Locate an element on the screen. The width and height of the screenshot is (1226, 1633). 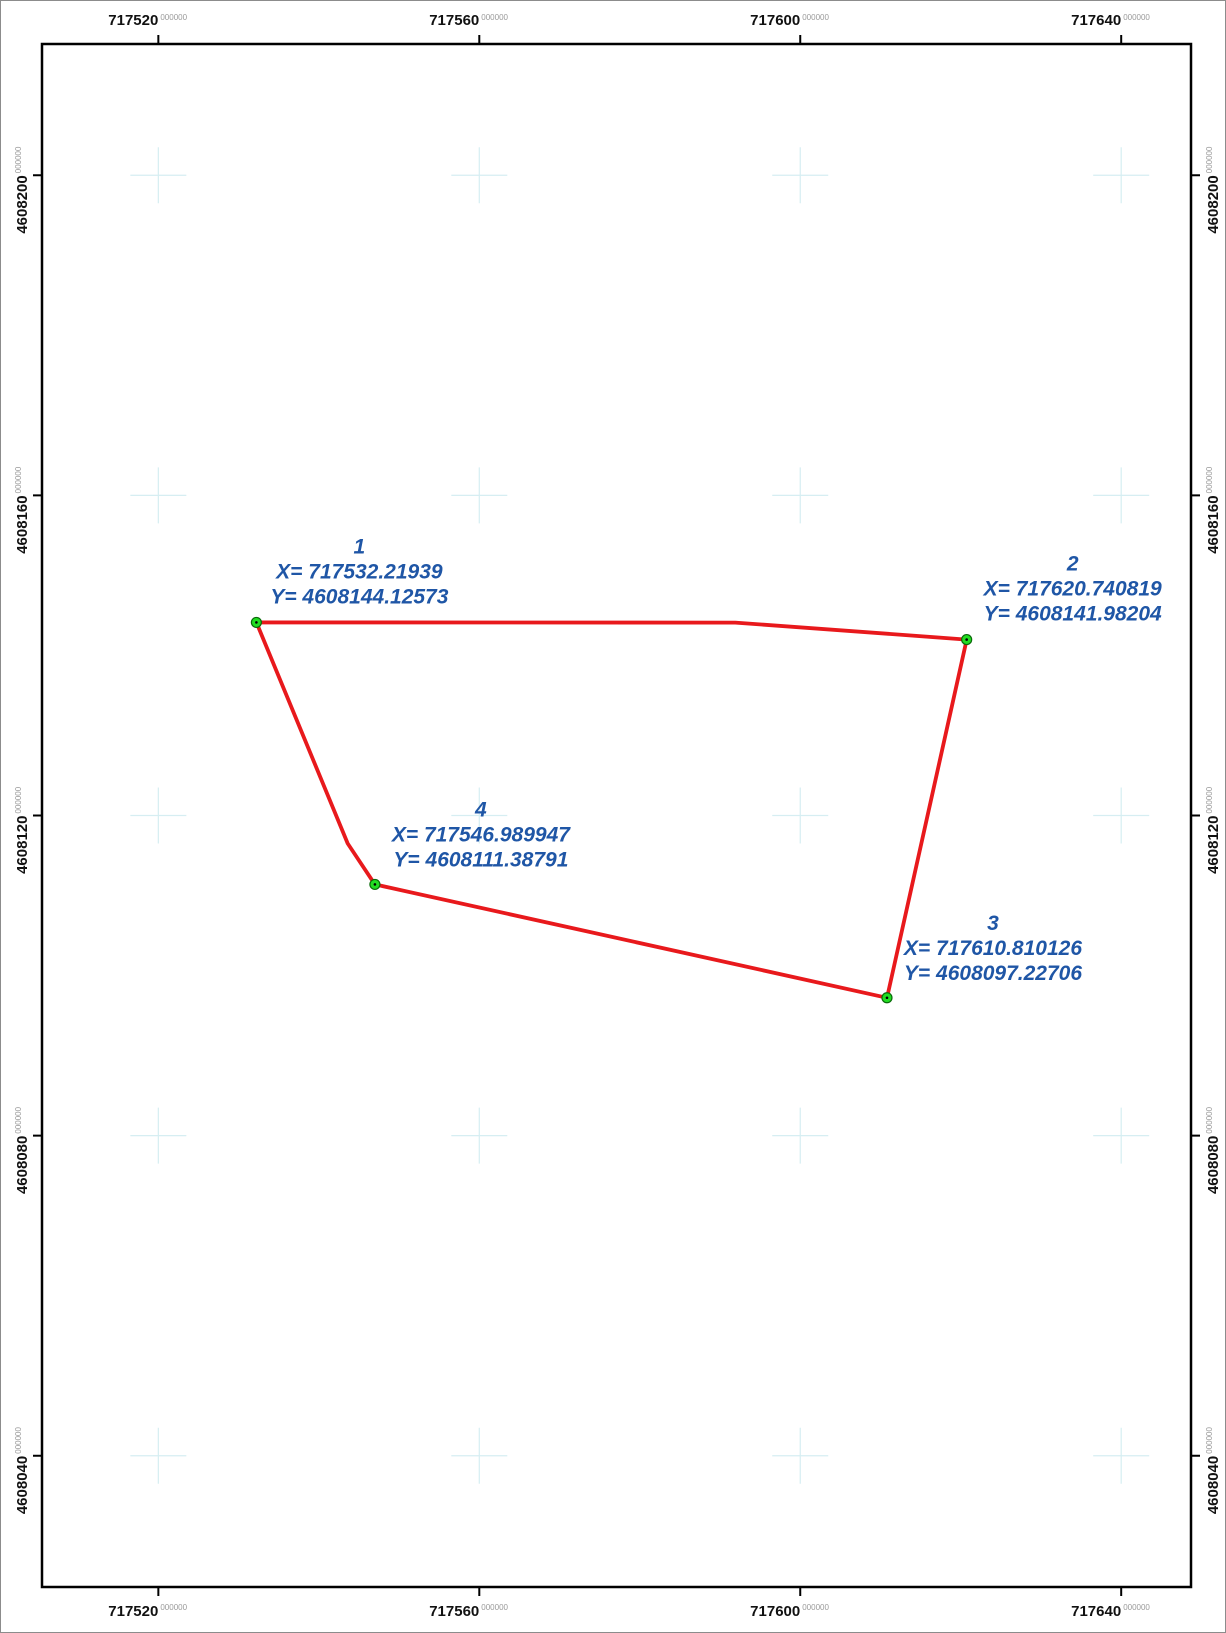
vertex-y-coordinate: Y= 4608111.38791 is located at coordinates (480, 859).